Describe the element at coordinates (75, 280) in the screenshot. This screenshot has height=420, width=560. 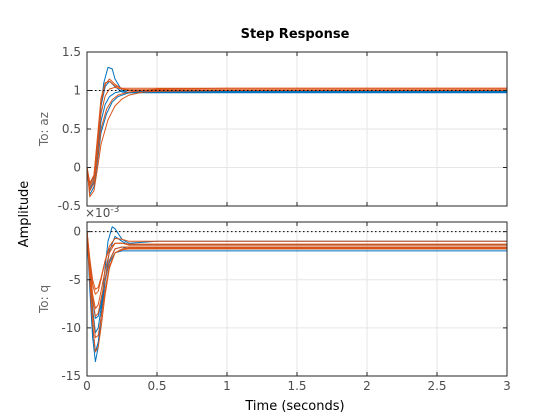
I see `y-tick-label-q: -5` at that location.